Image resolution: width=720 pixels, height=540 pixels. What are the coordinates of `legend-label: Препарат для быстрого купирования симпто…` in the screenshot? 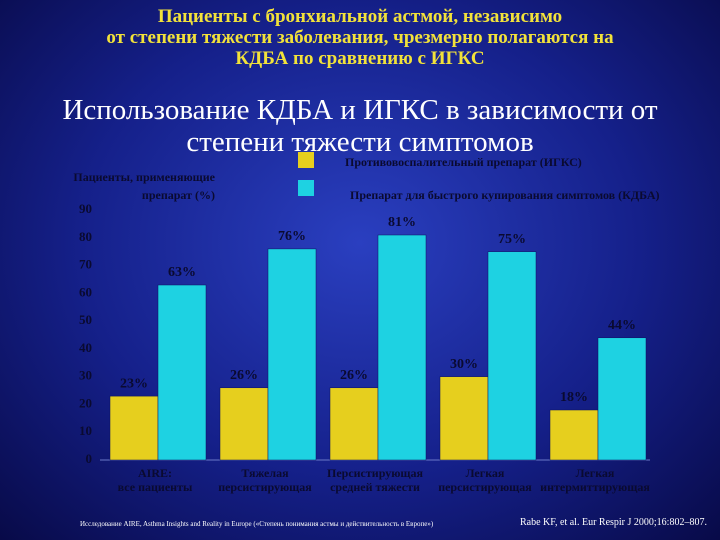 It's located at (505, 195).